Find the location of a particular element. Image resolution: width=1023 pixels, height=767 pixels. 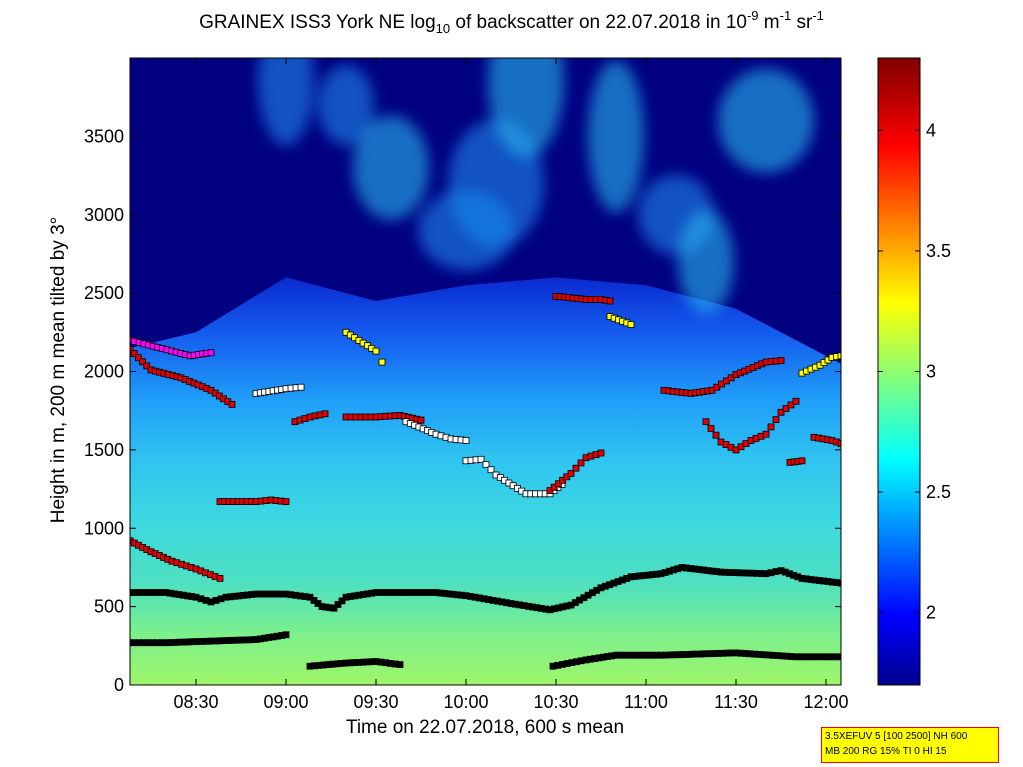

title-subscript: 10 is located at coordinates (443, 28).